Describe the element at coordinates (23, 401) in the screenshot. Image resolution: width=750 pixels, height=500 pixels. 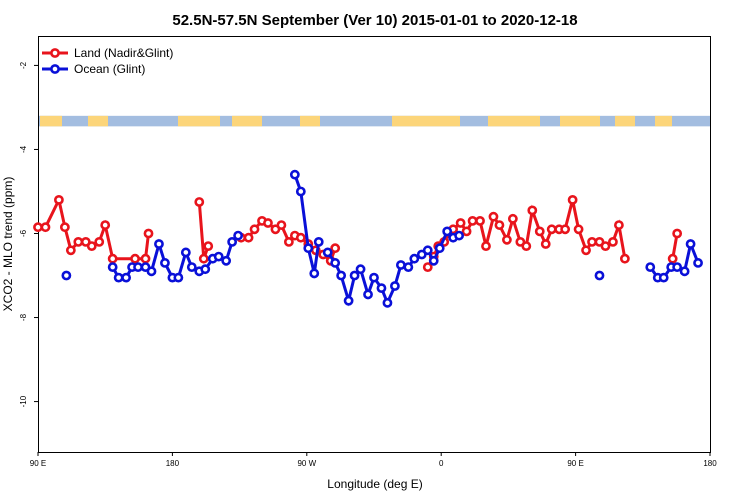
I see `y-tick-label: -10` at that location.